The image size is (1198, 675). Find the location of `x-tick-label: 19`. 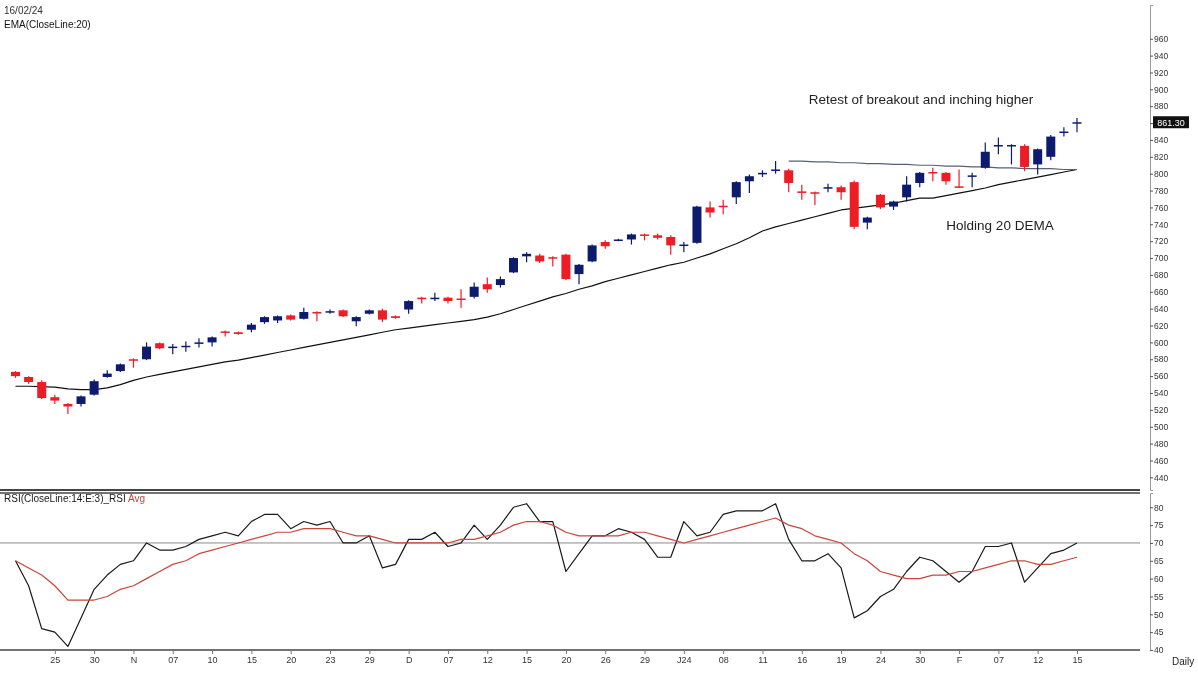

x-tick-label: 19 is located at coordinates (841, 660).